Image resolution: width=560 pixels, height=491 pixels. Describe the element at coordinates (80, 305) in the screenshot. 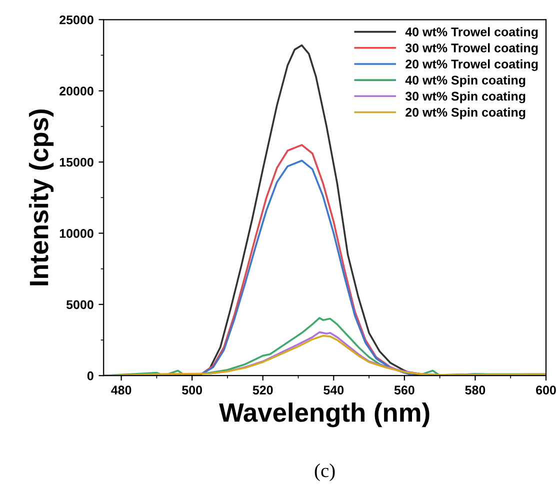

I see `y-tick-label: 5000` at that location.